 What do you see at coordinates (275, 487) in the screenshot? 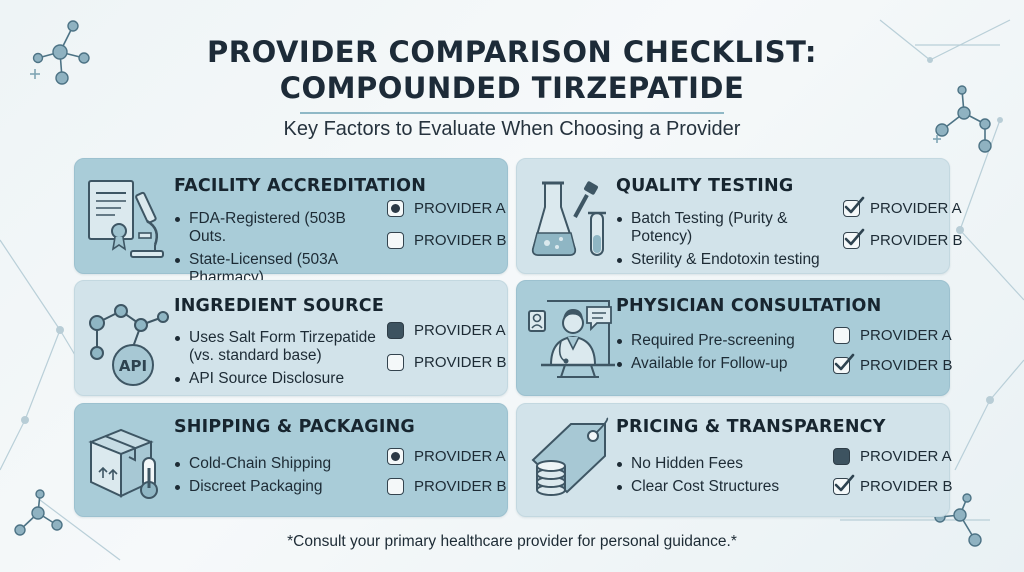
I see `list-item: Discreet Packaging` at bounding box center [275, 487].